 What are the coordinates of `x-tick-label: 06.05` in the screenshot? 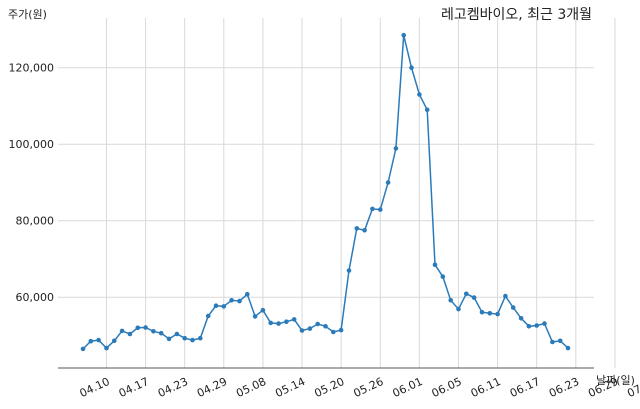 It's located at (447, 387).